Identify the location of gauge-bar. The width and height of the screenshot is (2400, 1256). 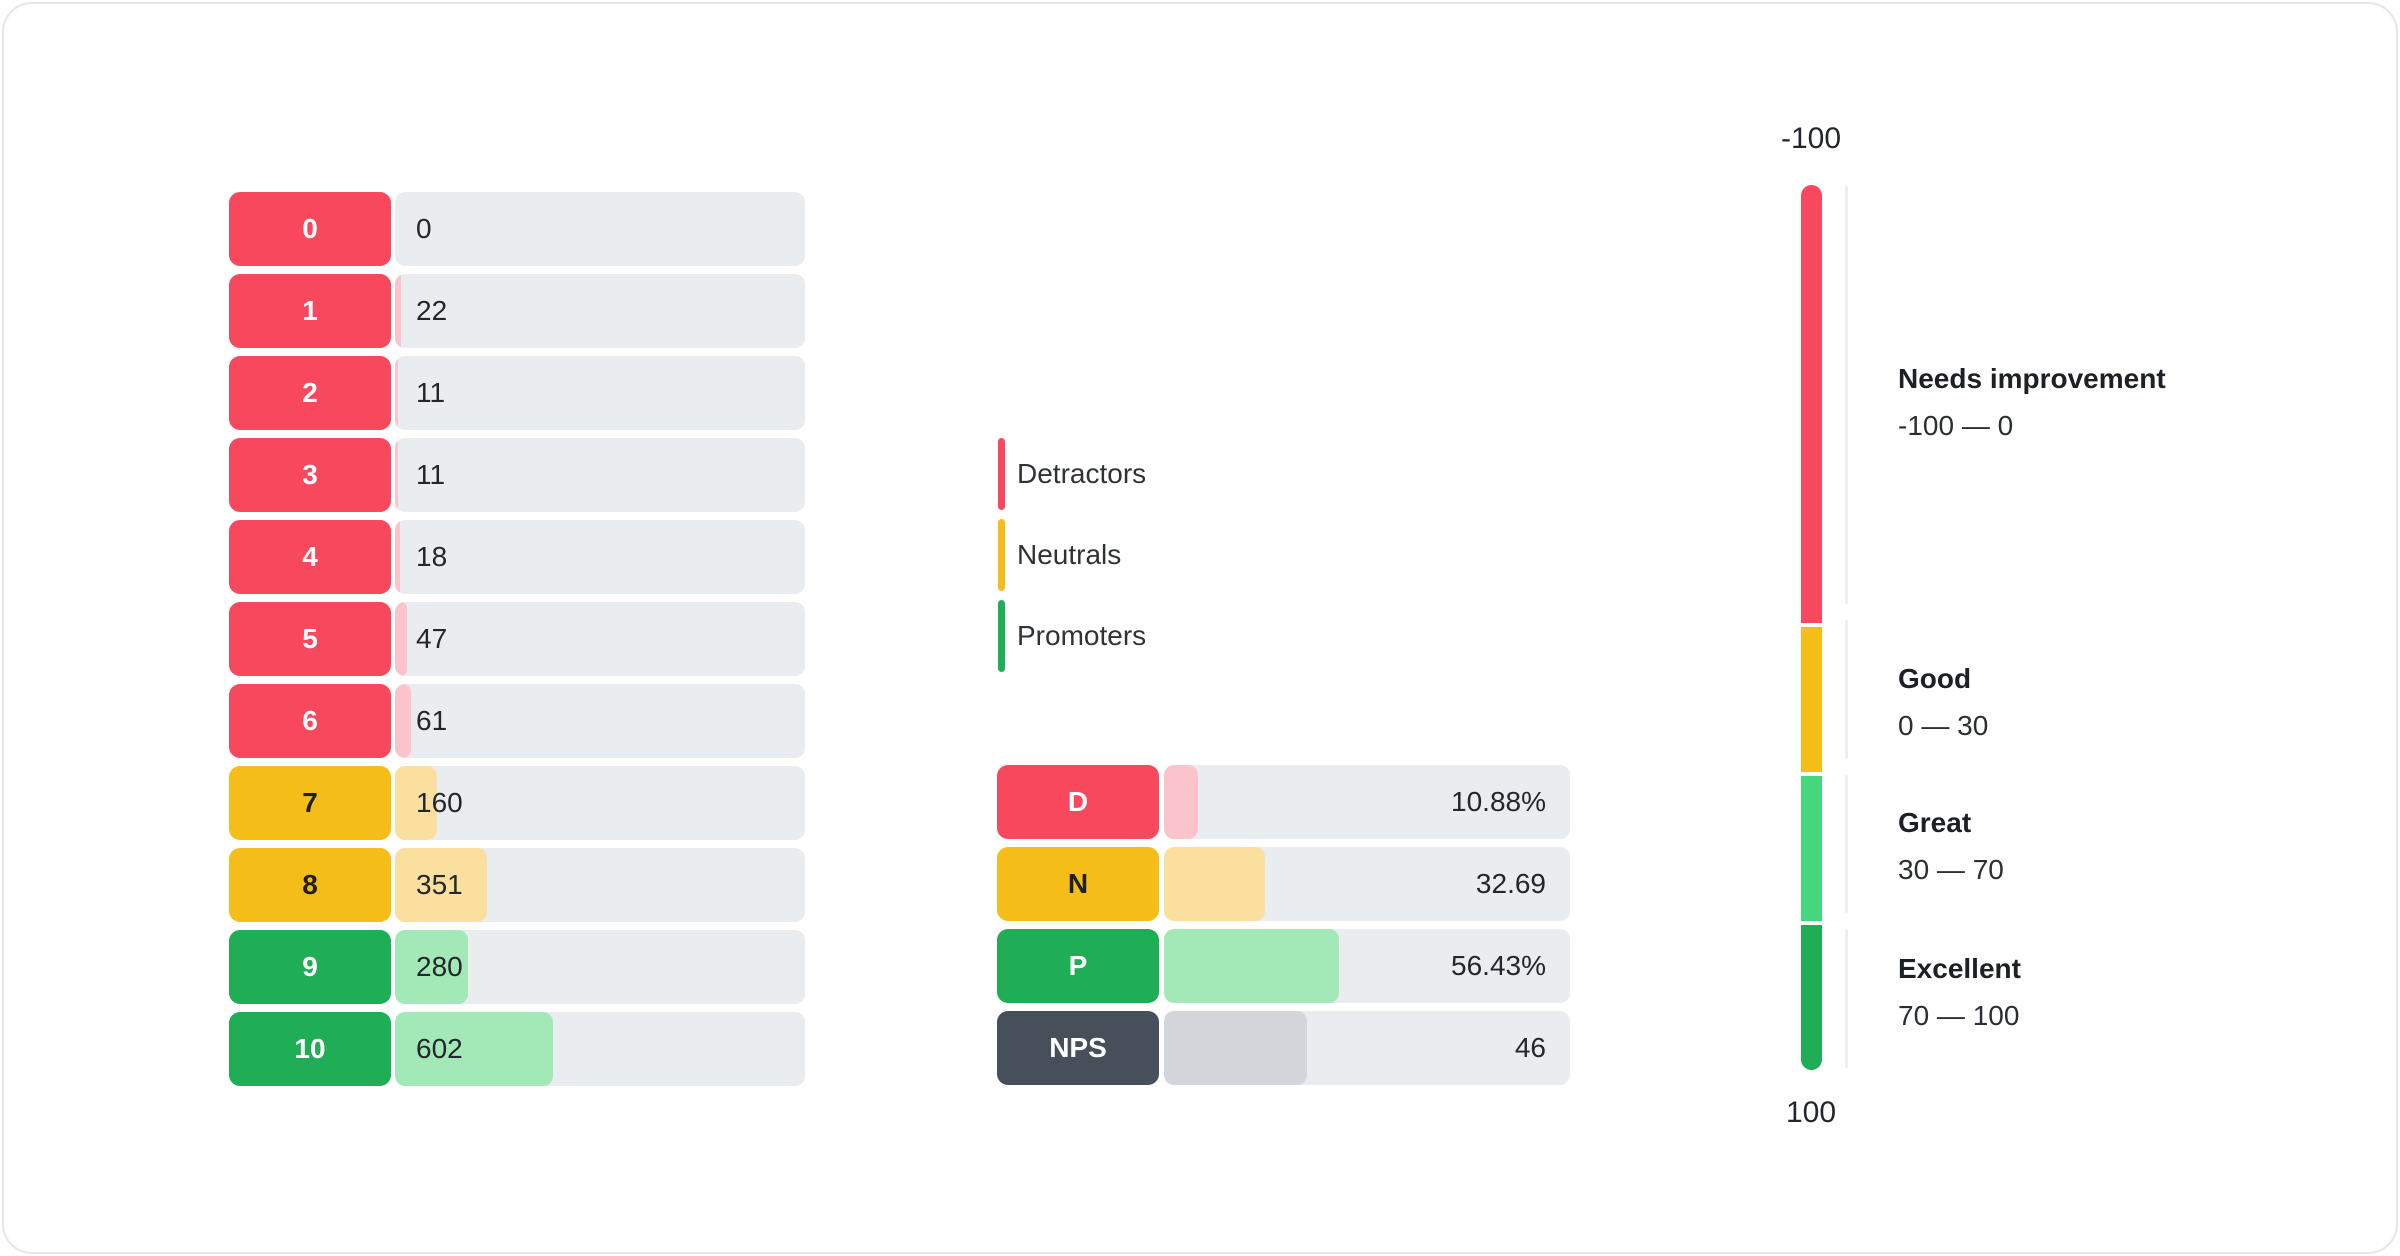
(1811, 627).